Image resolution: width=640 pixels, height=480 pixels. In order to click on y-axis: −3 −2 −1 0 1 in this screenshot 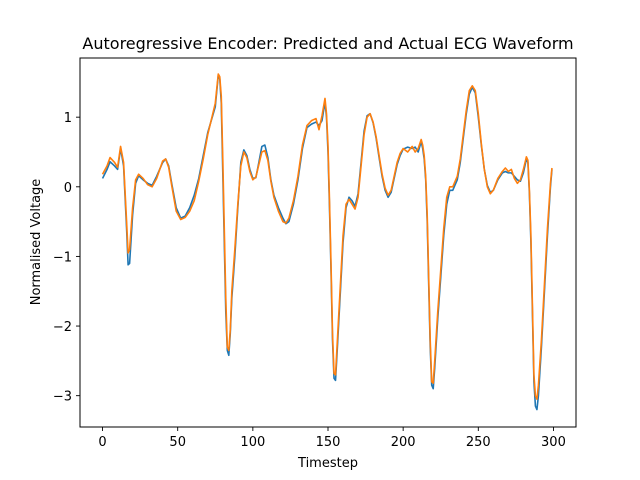, I will do `click(66, 258)`.